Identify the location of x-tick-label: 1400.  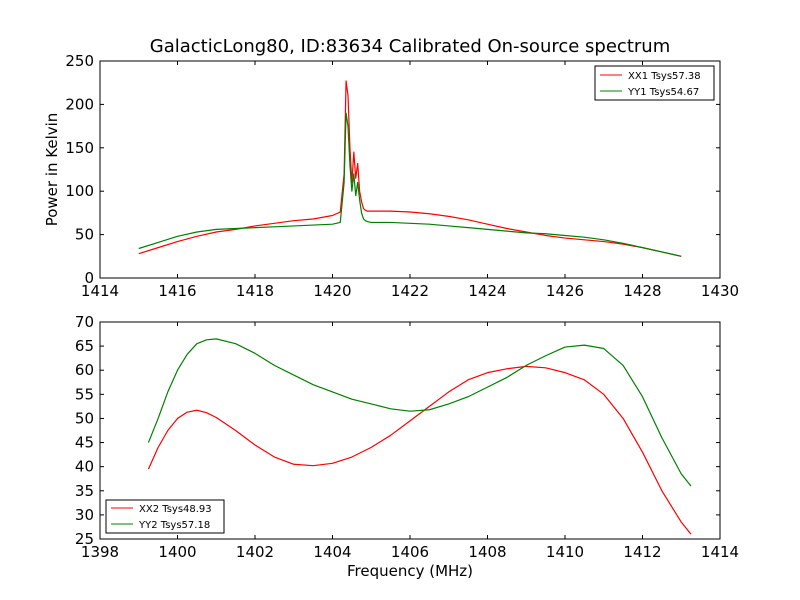
(177, 552).